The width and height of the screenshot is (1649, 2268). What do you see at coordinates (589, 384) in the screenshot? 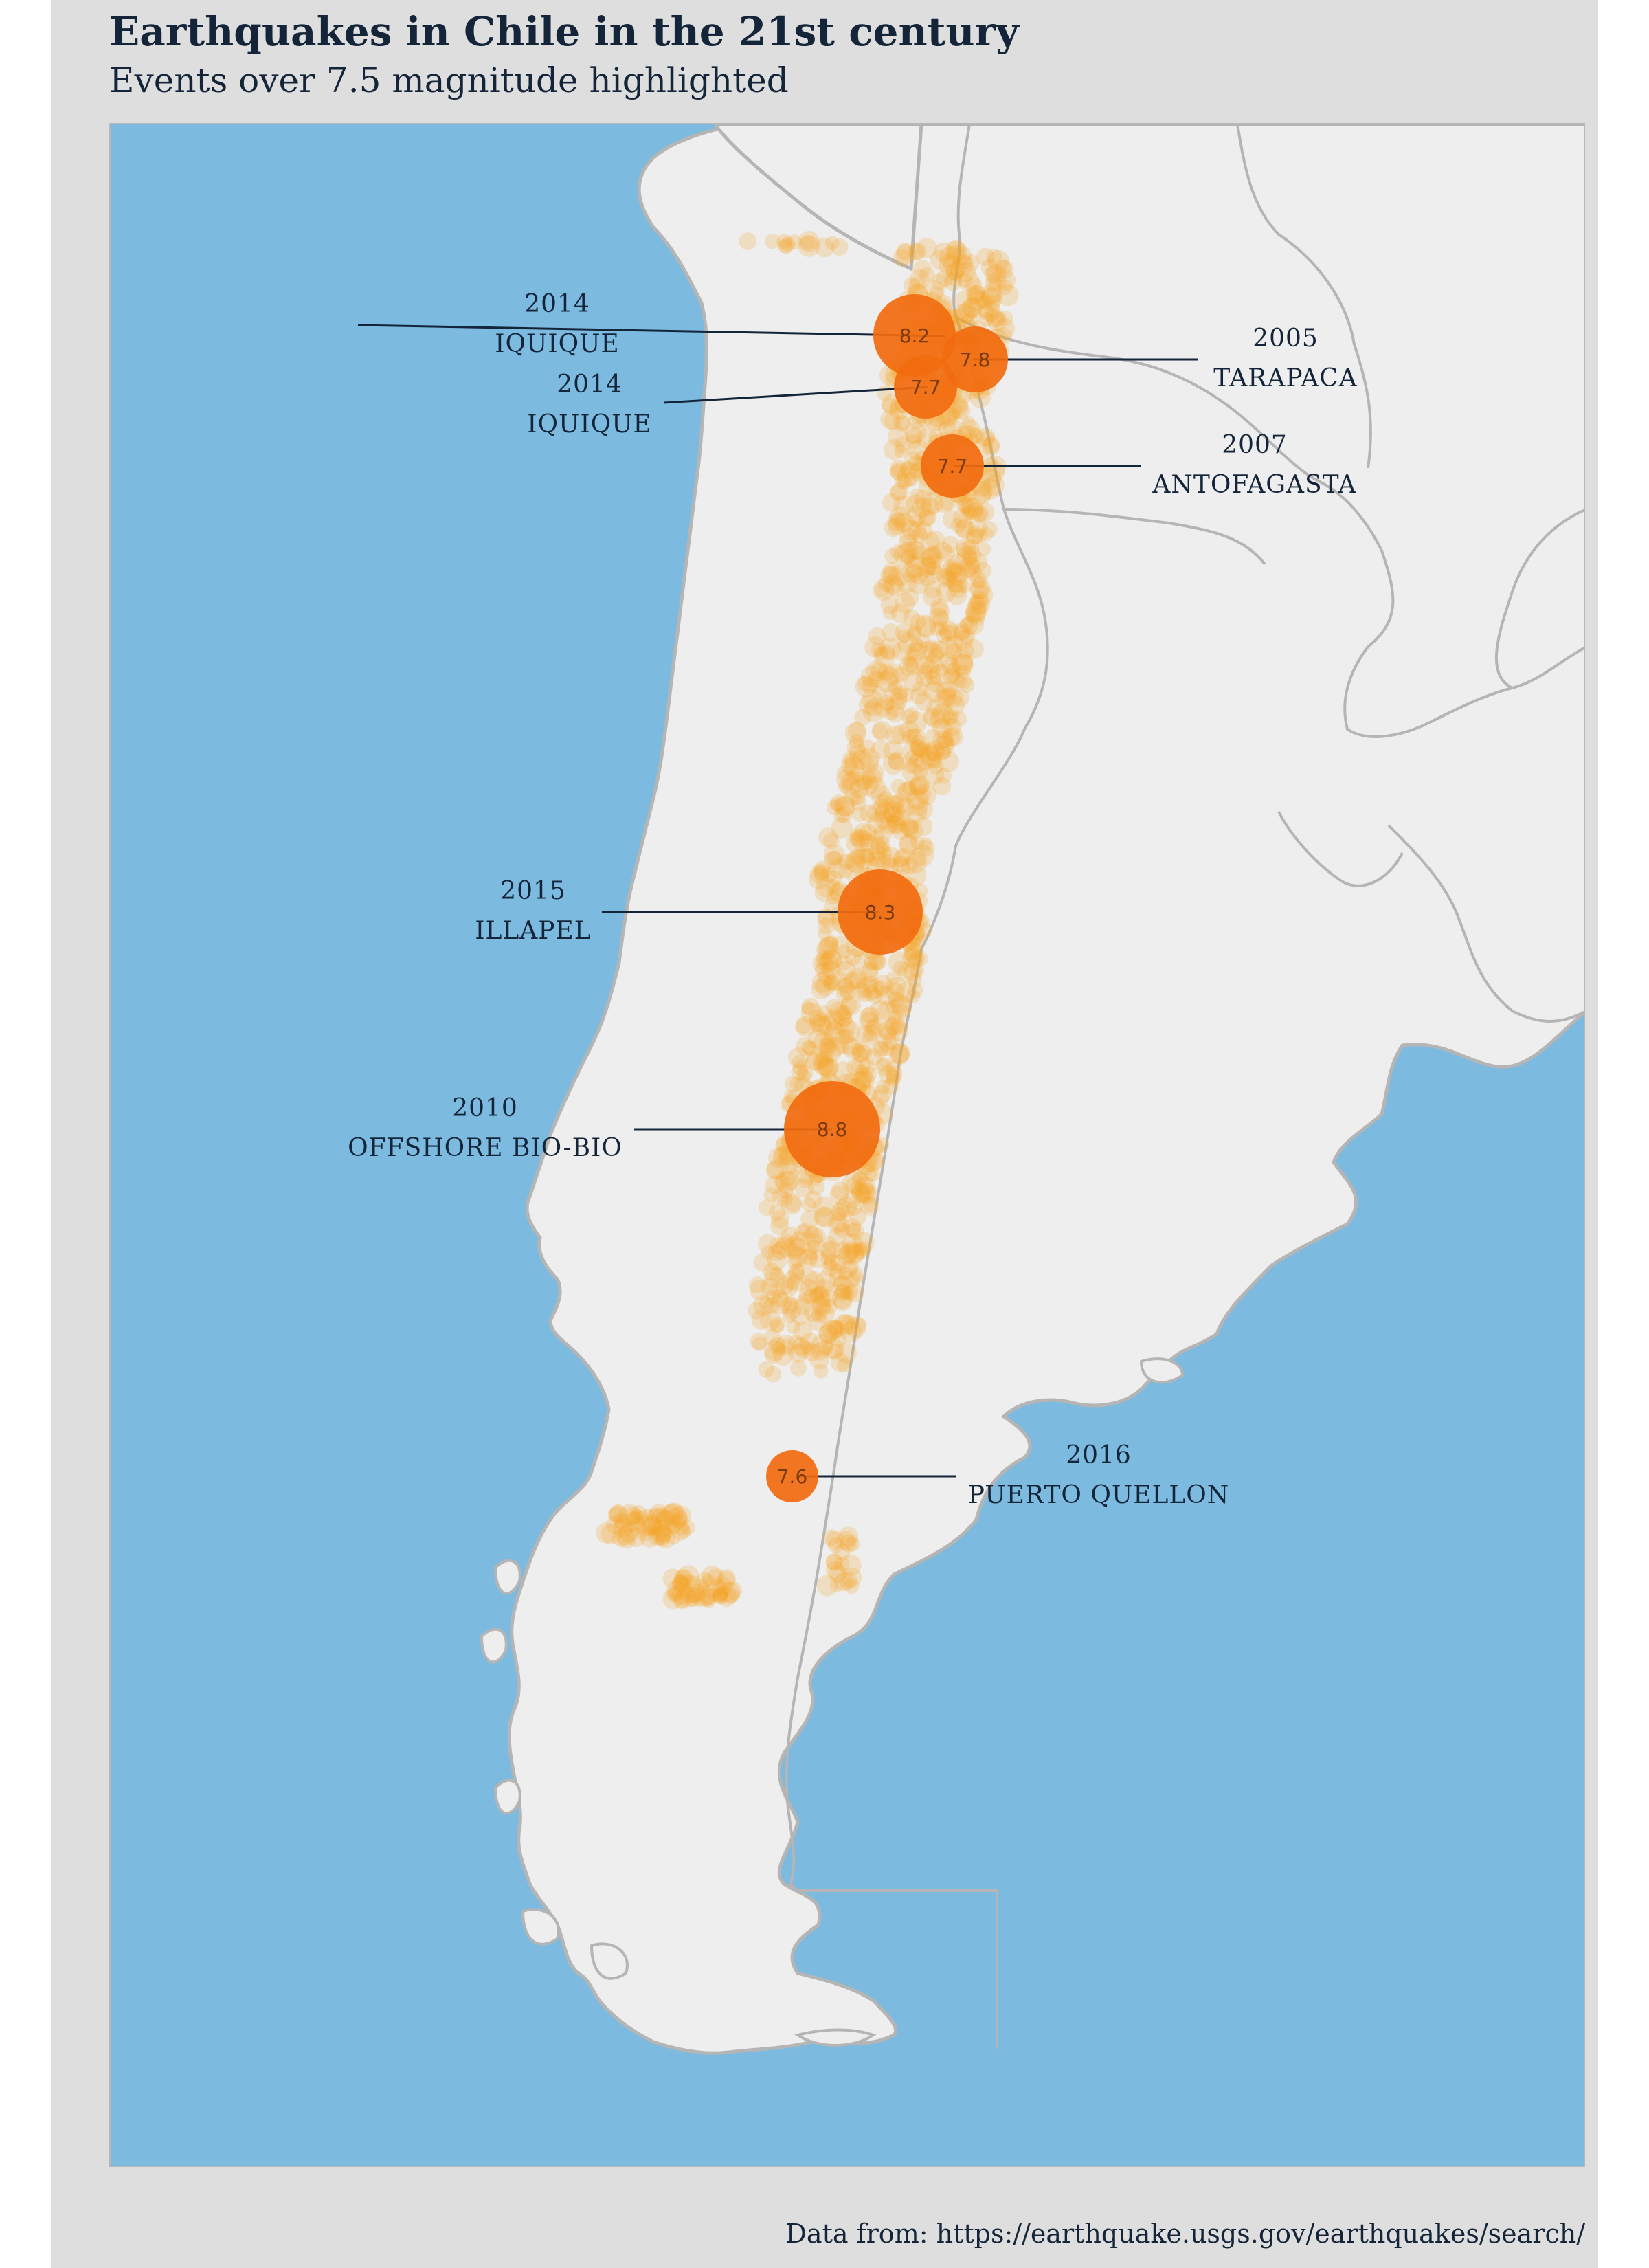
I see `event-year: 2014` at bounding box center [589, 384].